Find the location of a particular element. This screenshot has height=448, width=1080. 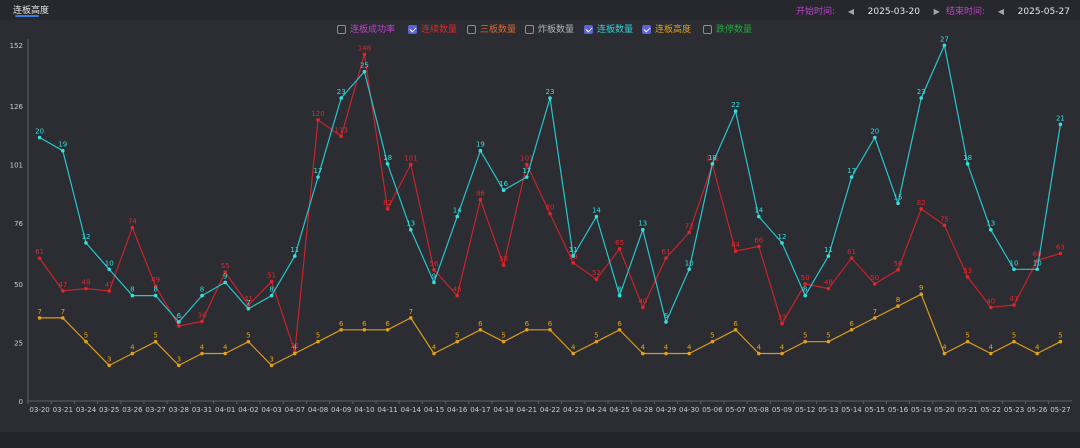

x-tick-label: 04-16 is located at coordinates (457, 410).